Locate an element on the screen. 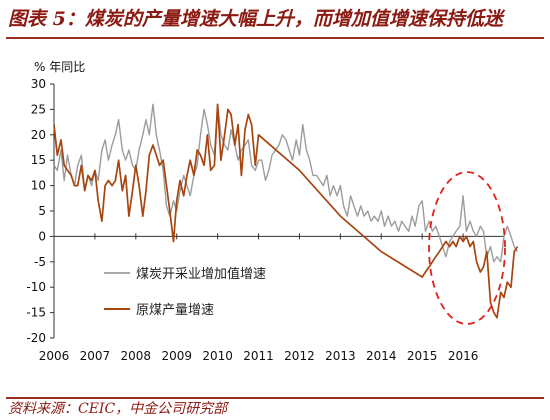  x-tick-label: 2015 is located at coordinates (422, 356).